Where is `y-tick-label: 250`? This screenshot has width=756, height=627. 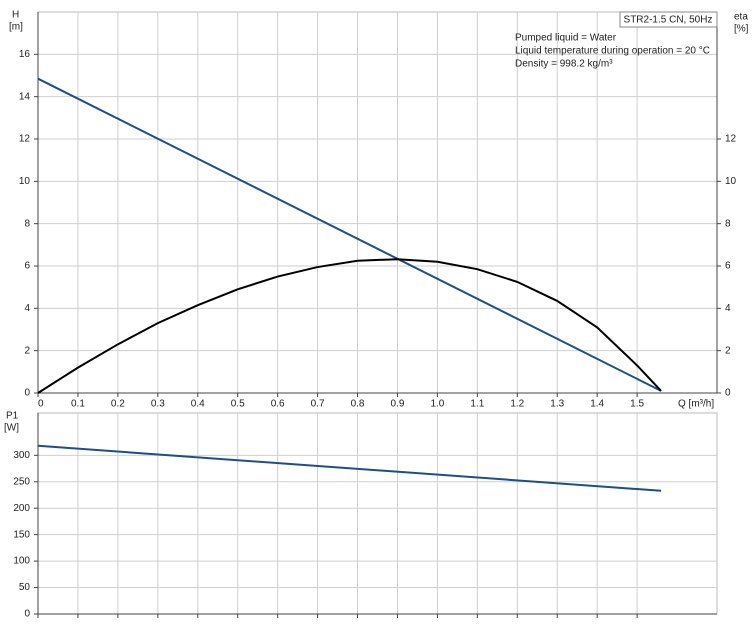 y-tick-label: 250 is located at coordinates (21, 481).